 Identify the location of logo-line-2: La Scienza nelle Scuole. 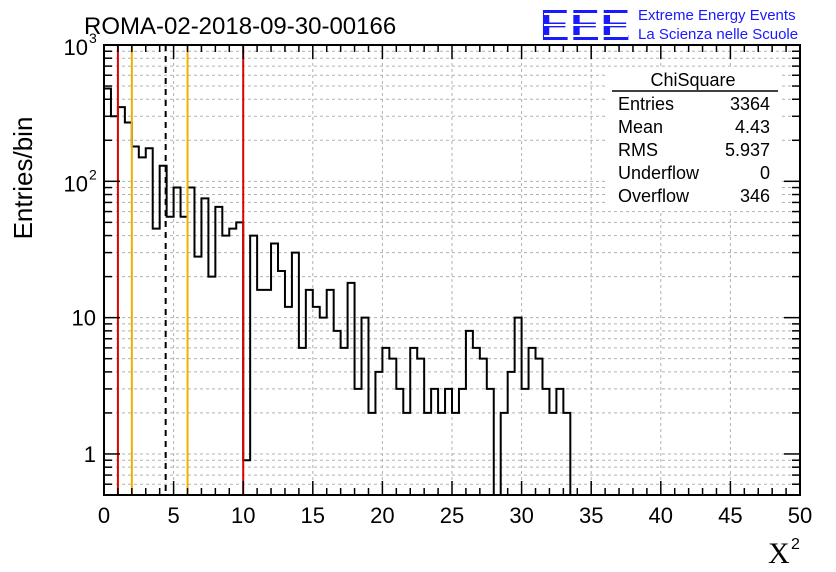
(718, 34).